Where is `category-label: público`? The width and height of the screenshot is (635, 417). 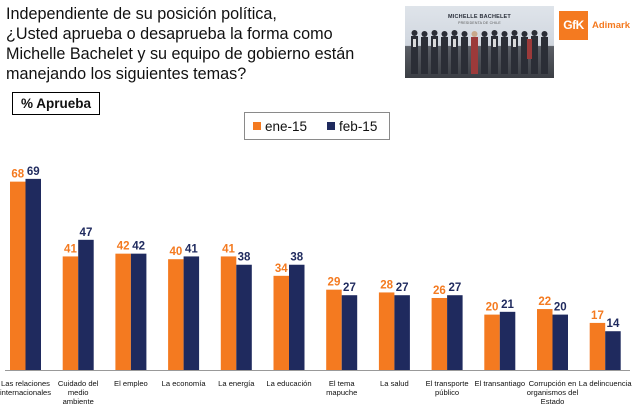 category-label: público is located at coordinates (447, 392).